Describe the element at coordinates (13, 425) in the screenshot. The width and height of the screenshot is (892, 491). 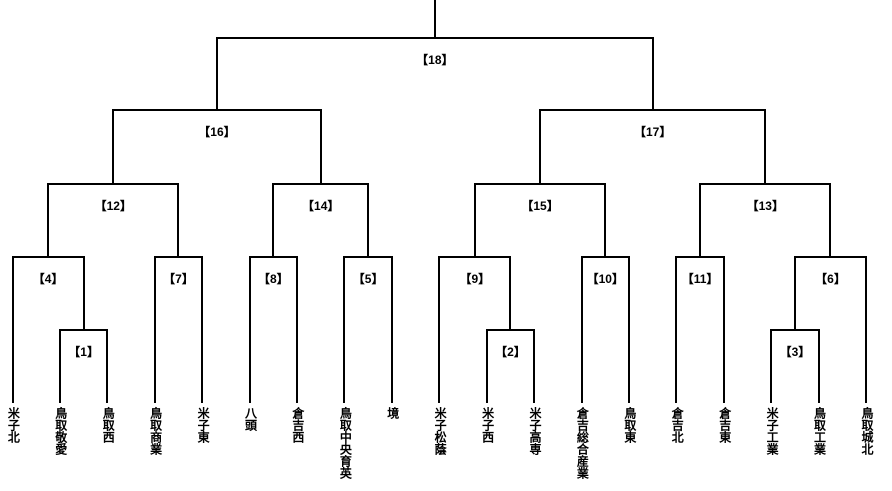
I see `team-name-0: 米子北` at that location.